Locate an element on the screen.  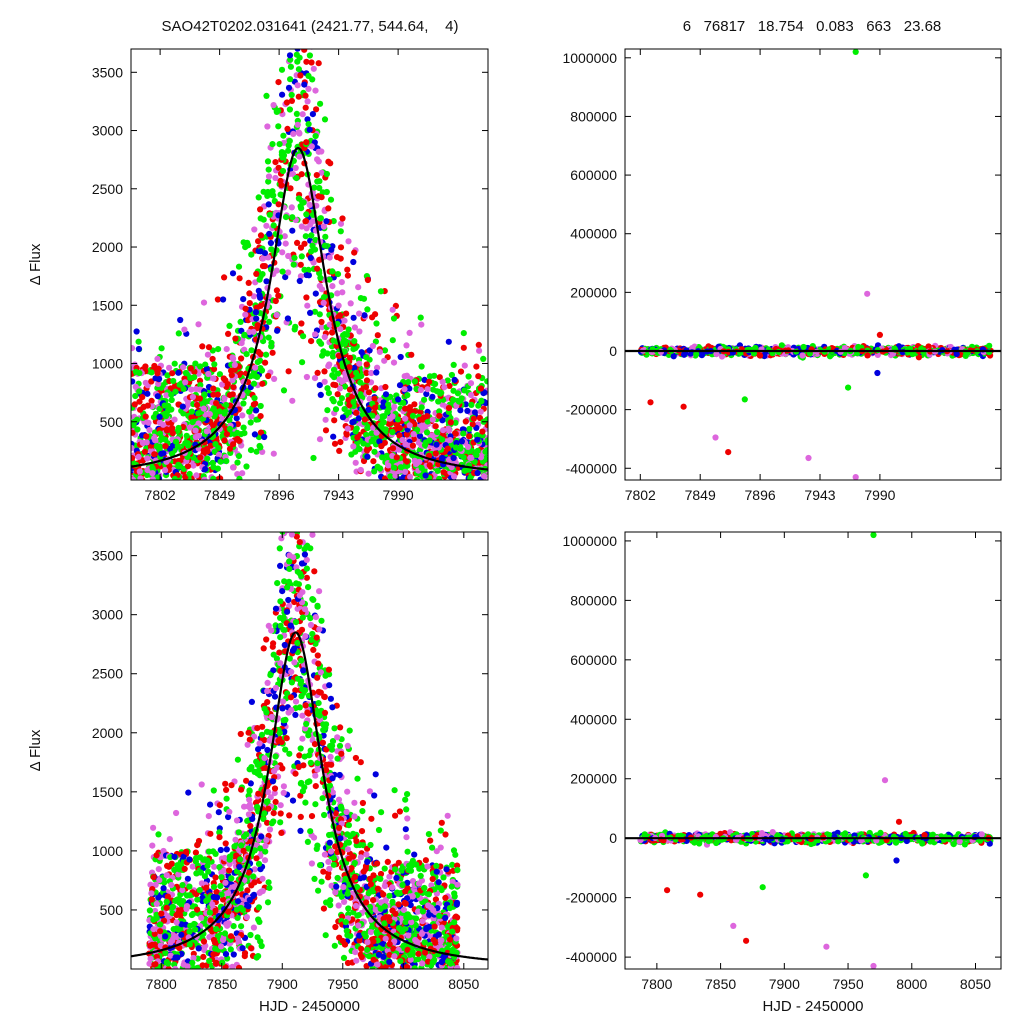
header-title-left: SAO42T0202.031641 (2421.77, 544.64, 4) is located at coordinates (310, 26).